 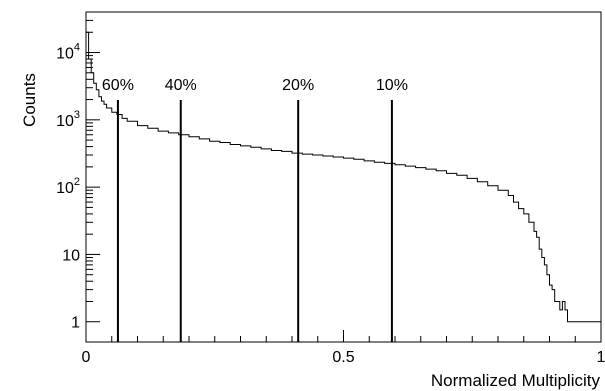 I want to click on centrality-label-3: 10%, so click(x=392, y=85).